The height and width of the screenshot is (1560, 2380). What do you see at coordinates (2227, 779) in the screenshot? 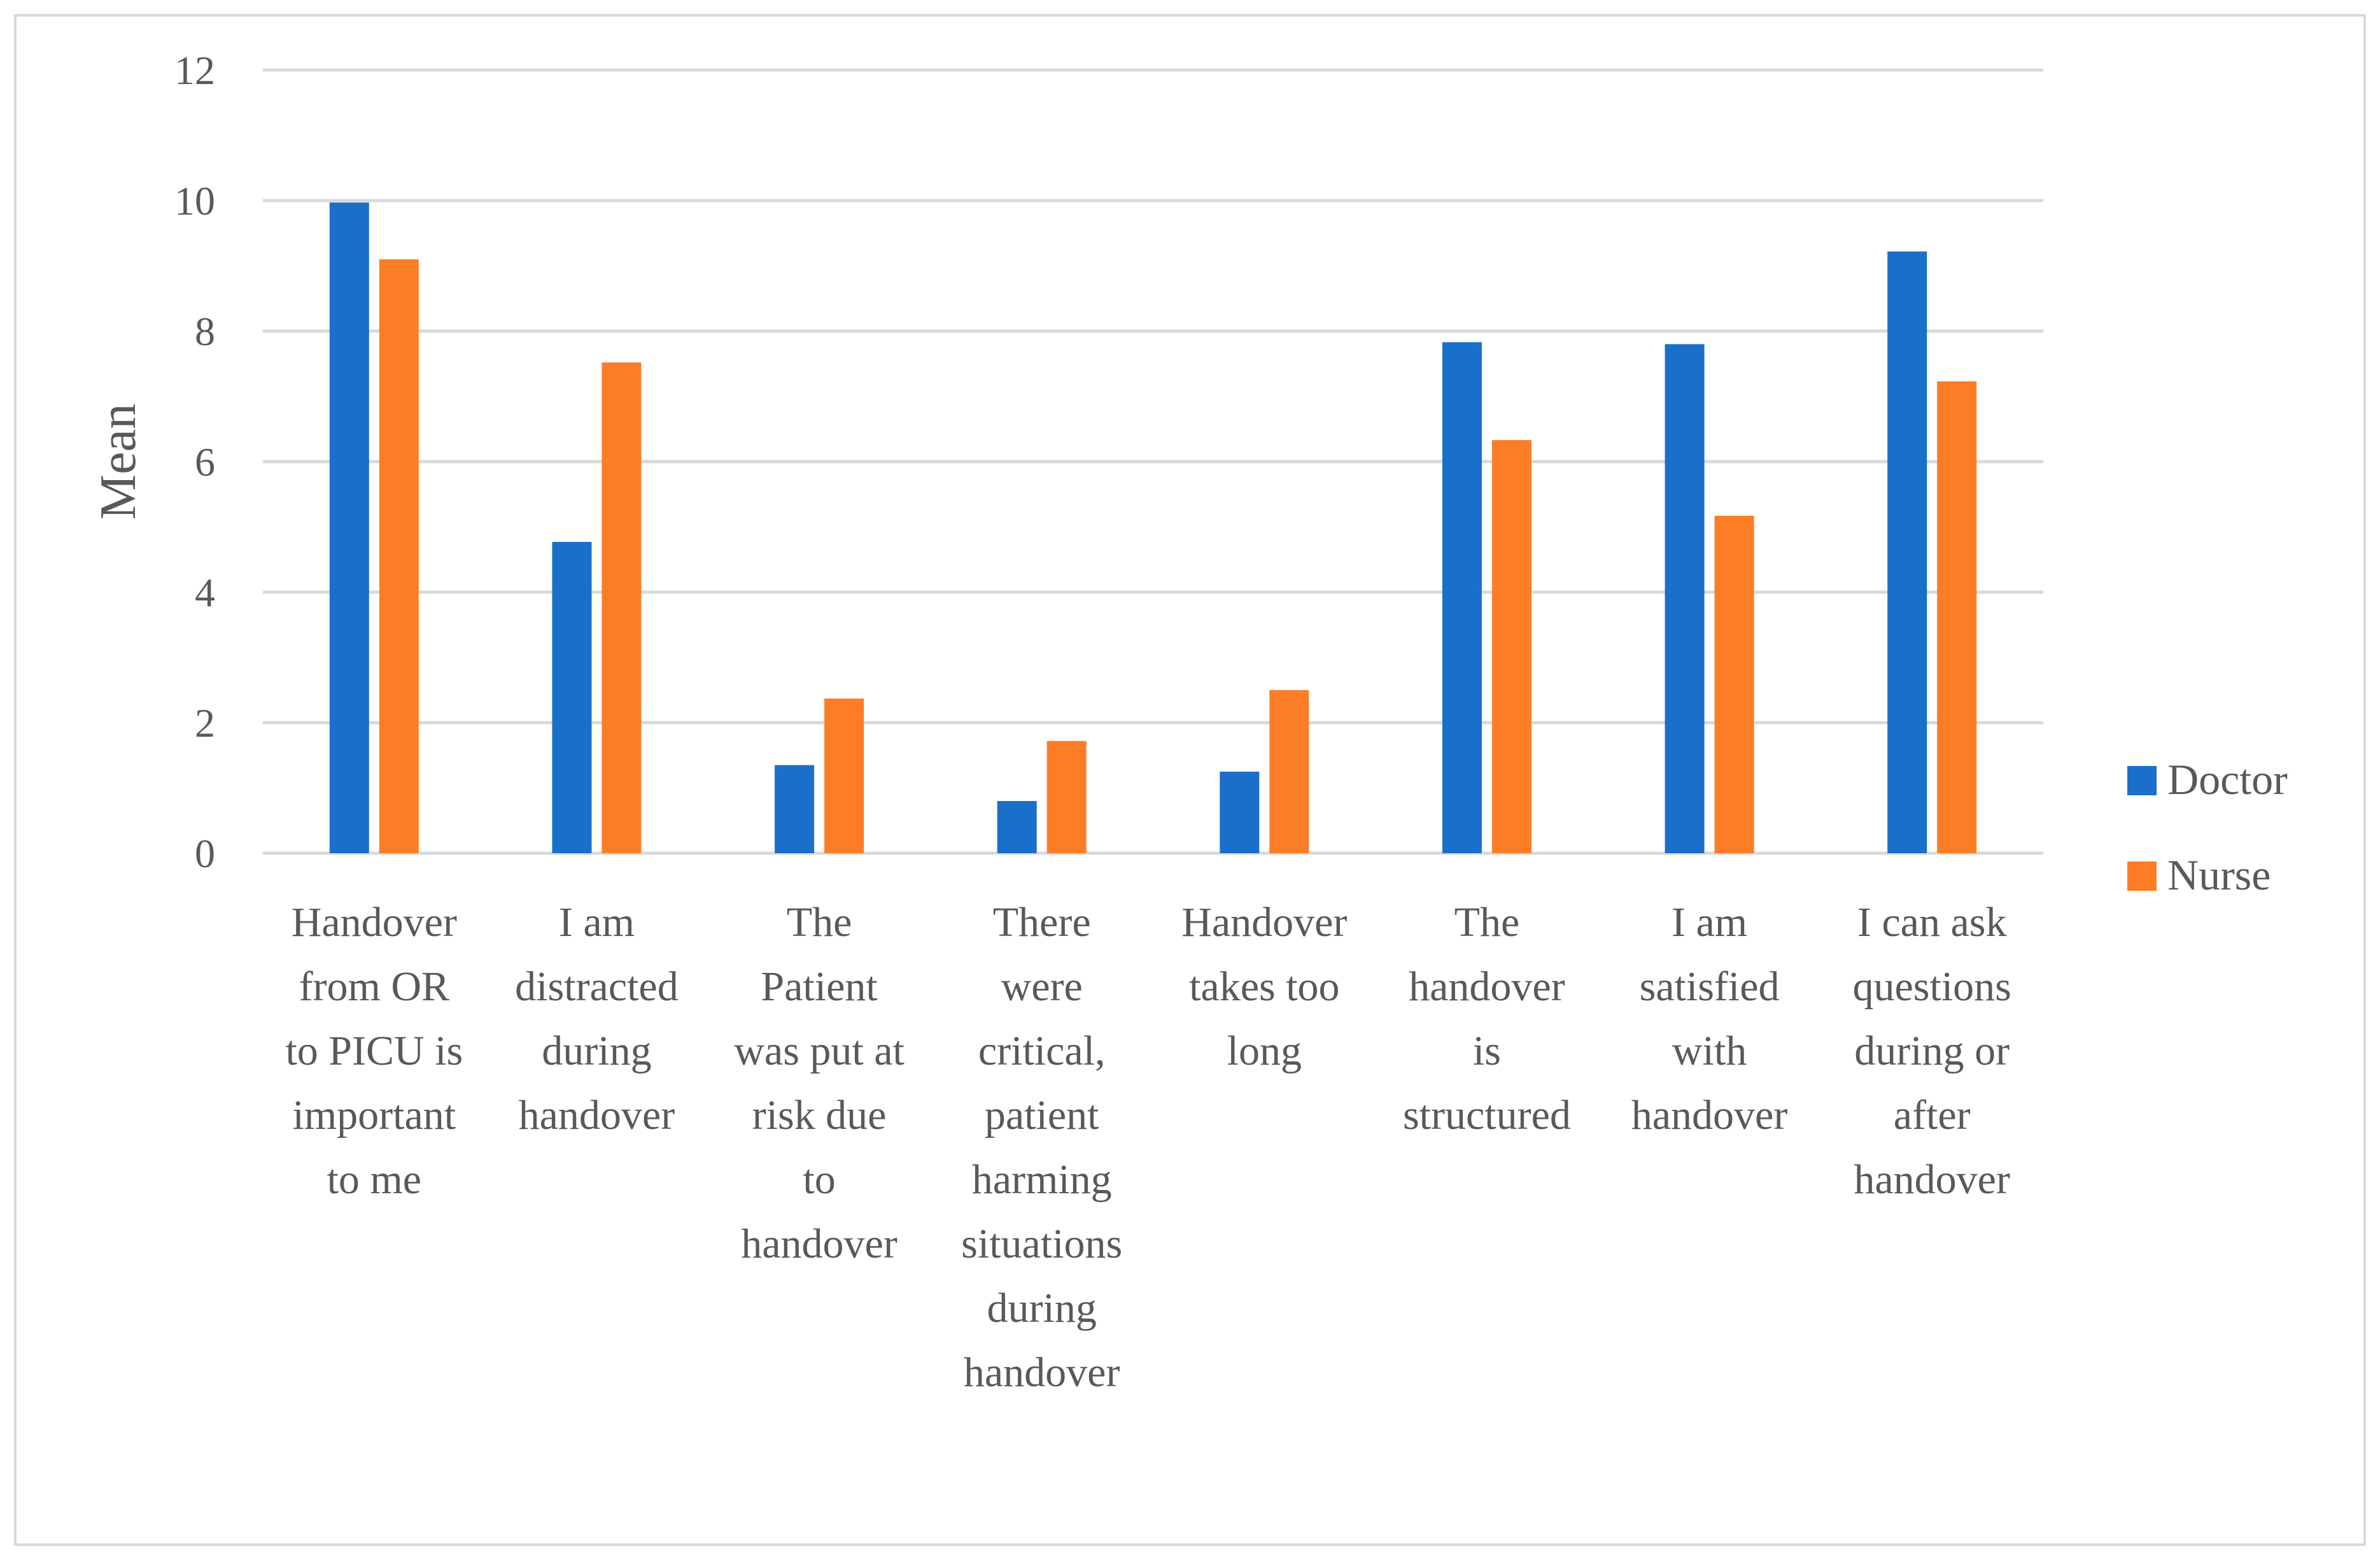
I see `legend-label-doctor: Doctor` at bounding box center [2227, 779].